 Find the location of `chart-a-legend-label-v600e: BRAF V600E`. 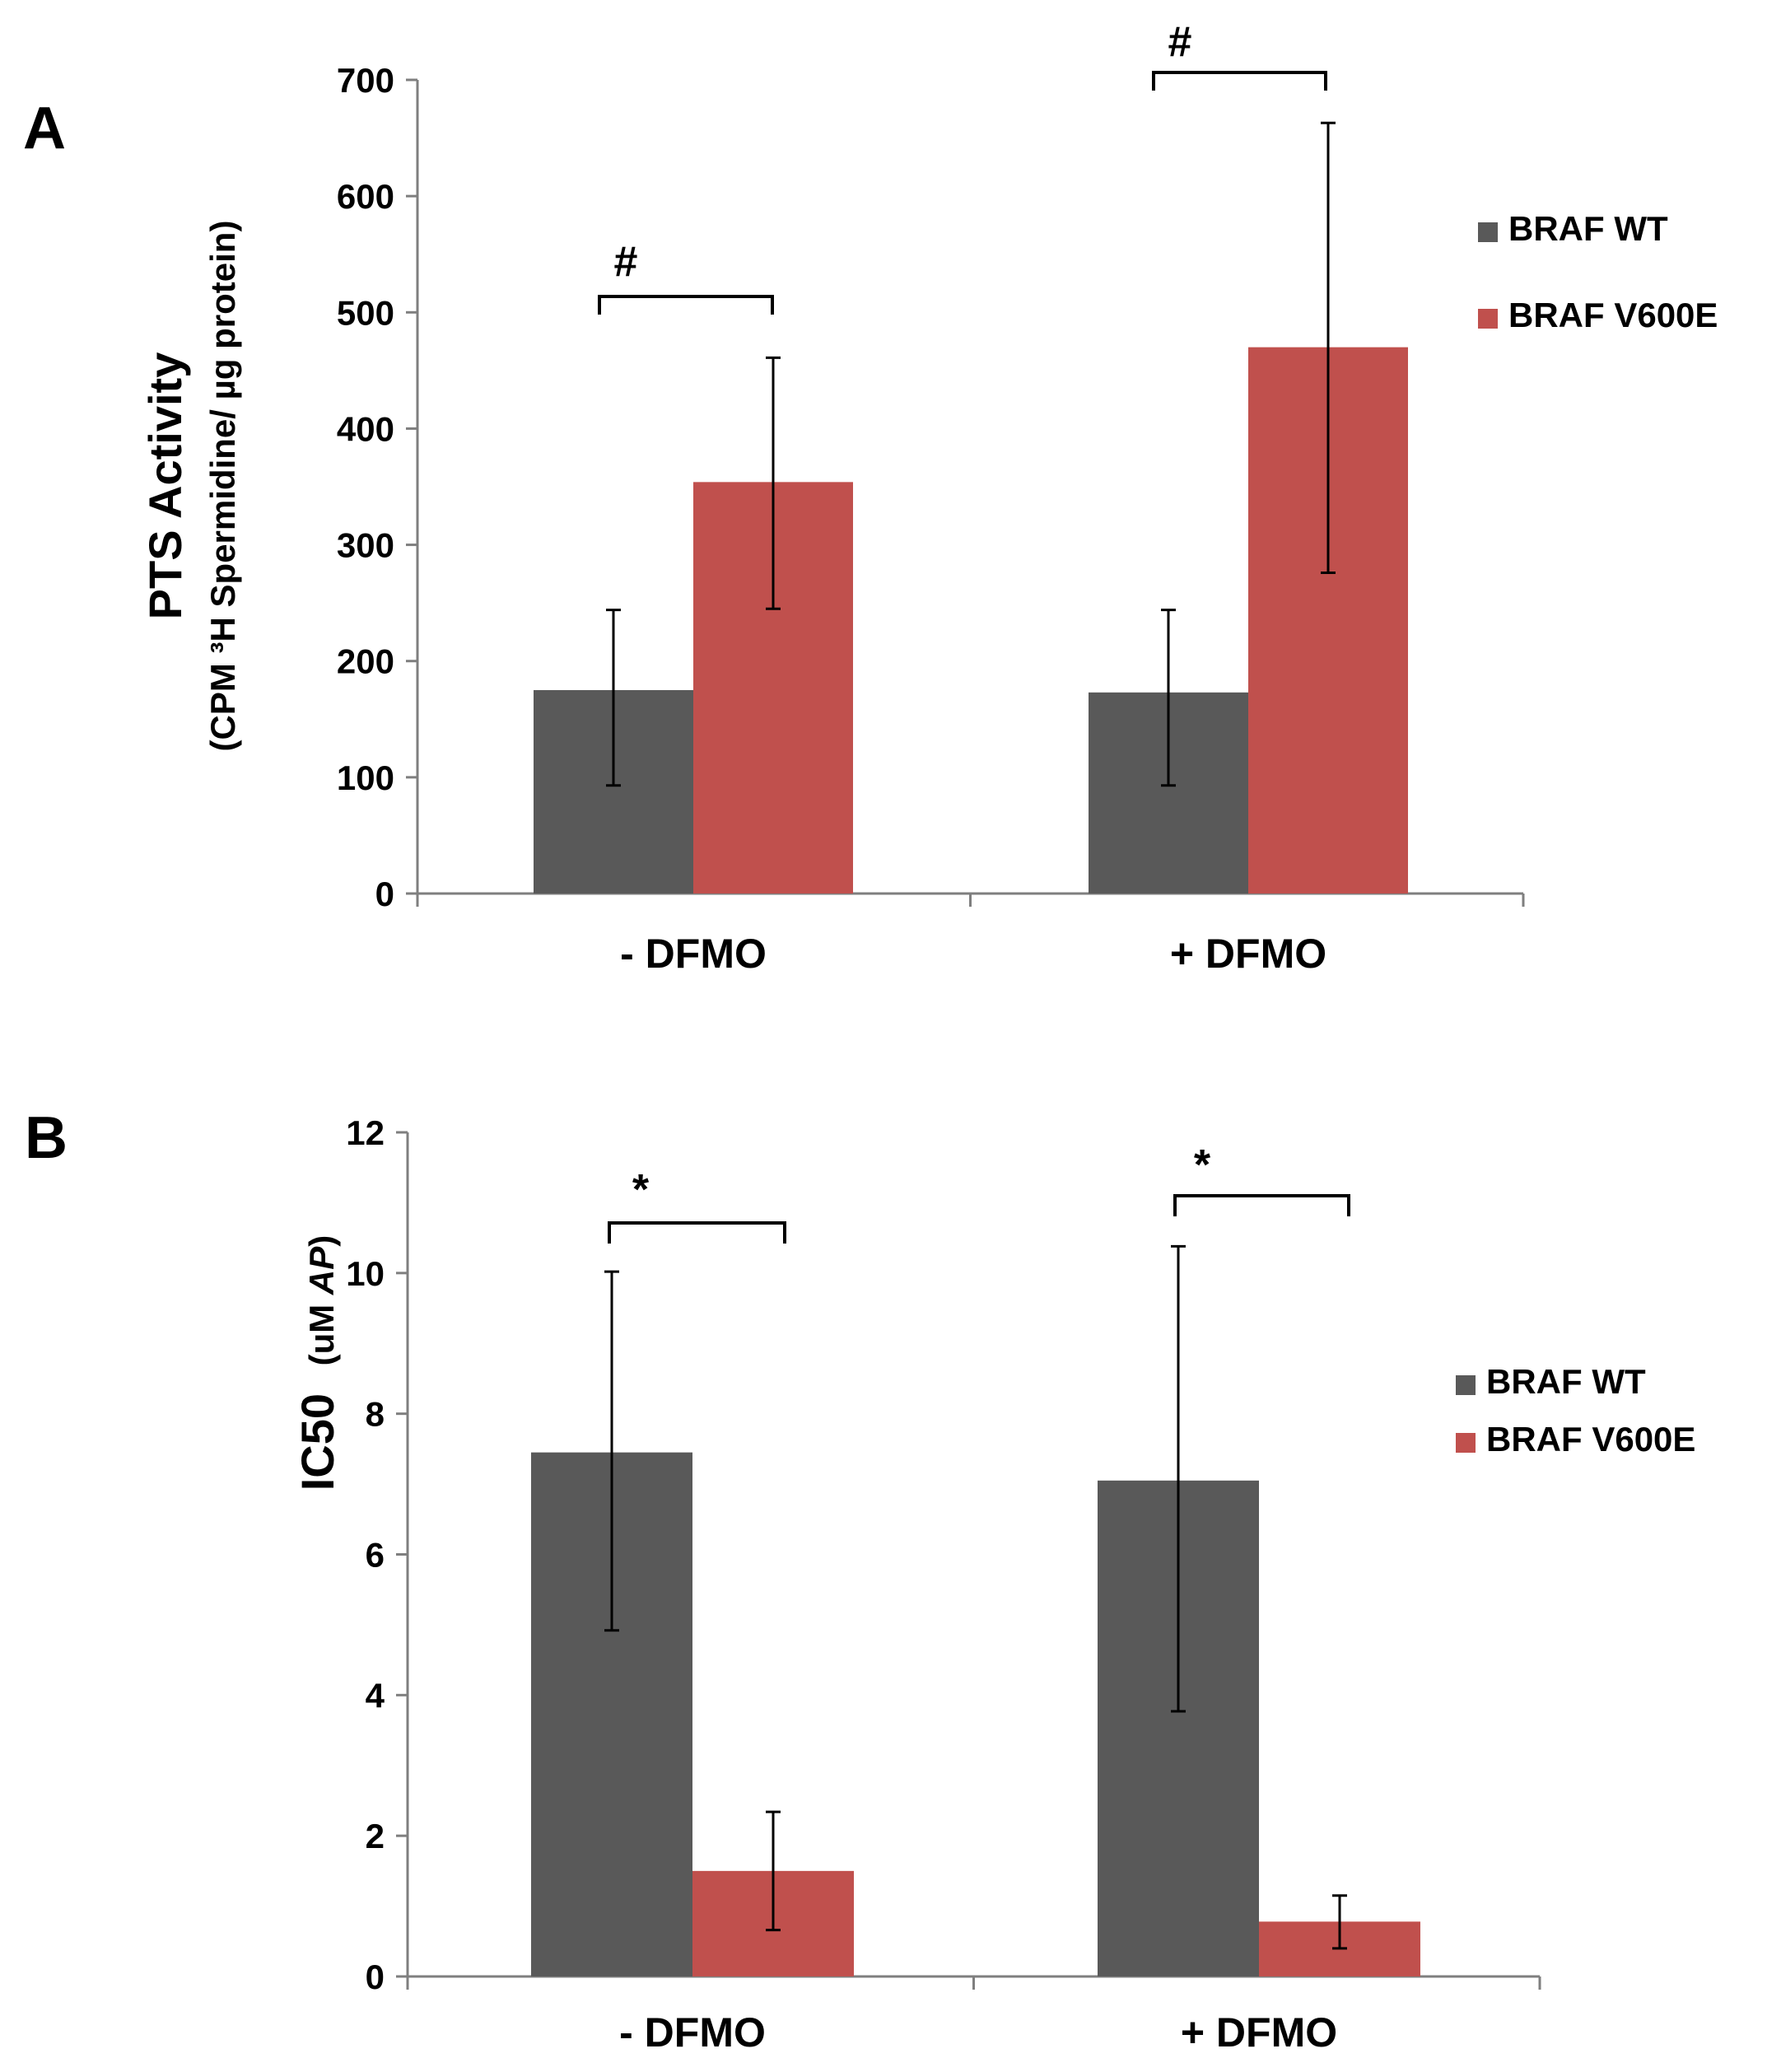

chart-a-legend-label-v600e: BRAF V600E is located at coordinates (1613, 315).